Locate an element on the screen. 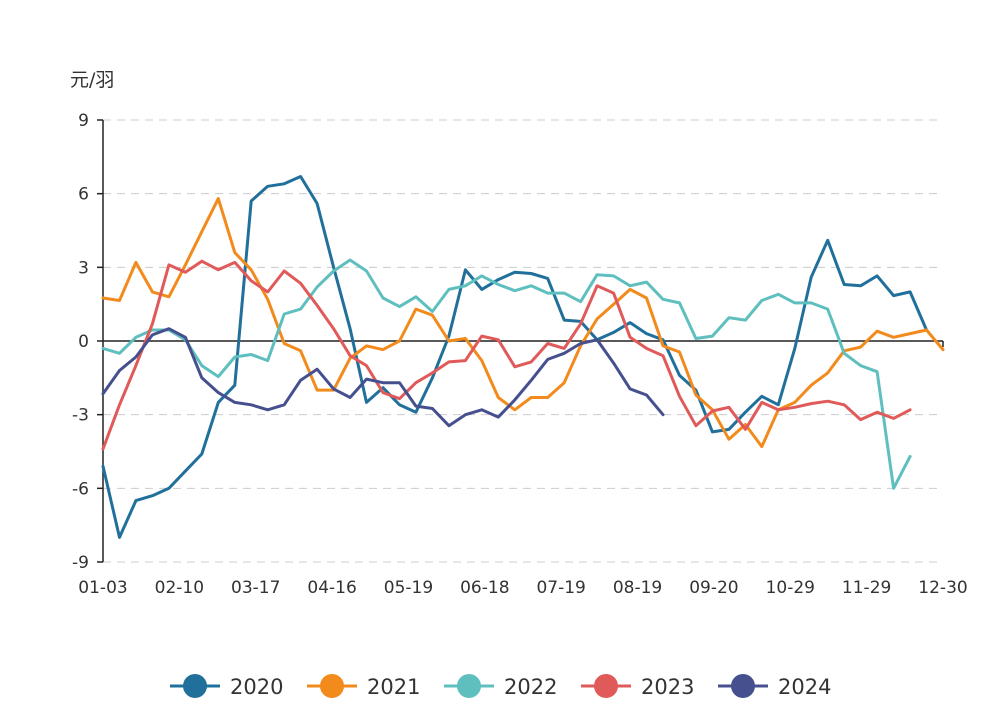 This screenshot has width=1008, height=720. y-axis-unit-label: 元/羽 is located at coordinates (92, 80).